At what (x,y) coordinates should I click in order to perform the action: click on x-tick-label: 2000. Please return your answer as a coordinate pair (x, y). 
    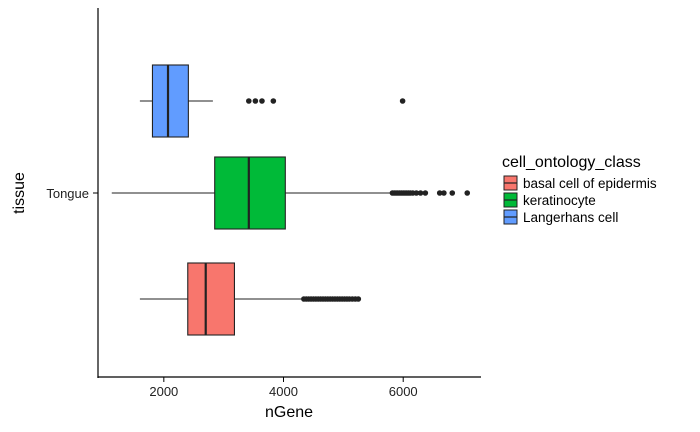
    Looking at the image, I should click on (163, 391).